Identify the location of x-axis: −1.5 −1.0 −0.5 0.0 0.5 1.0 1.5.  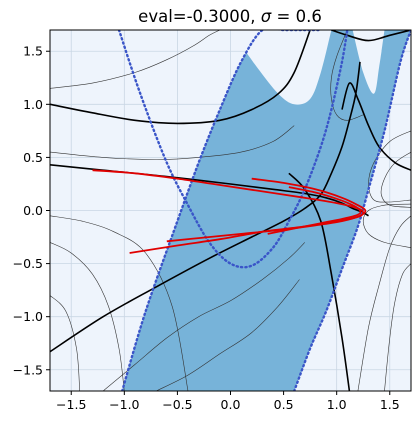
(228, 401).